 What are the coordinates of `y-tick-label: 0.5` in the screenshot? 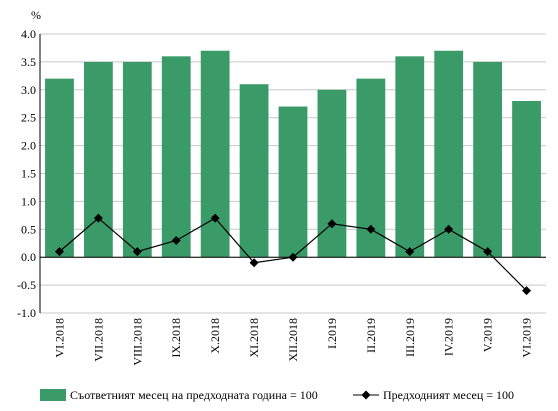 It's located at (28, 229).